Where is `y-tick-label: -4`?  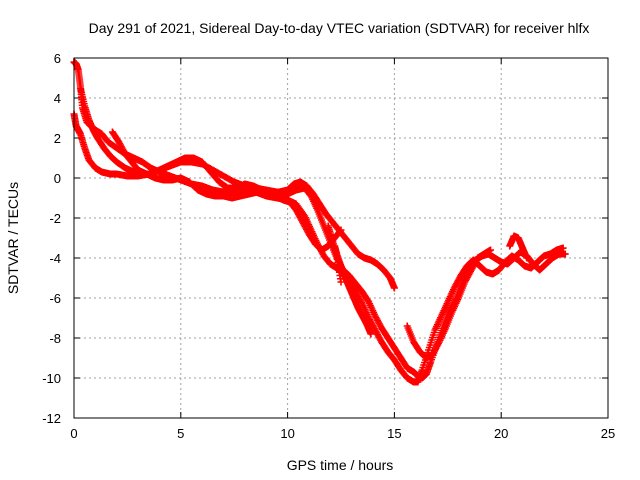 y-tick-label: -4 is located at coordinates (55, 258).